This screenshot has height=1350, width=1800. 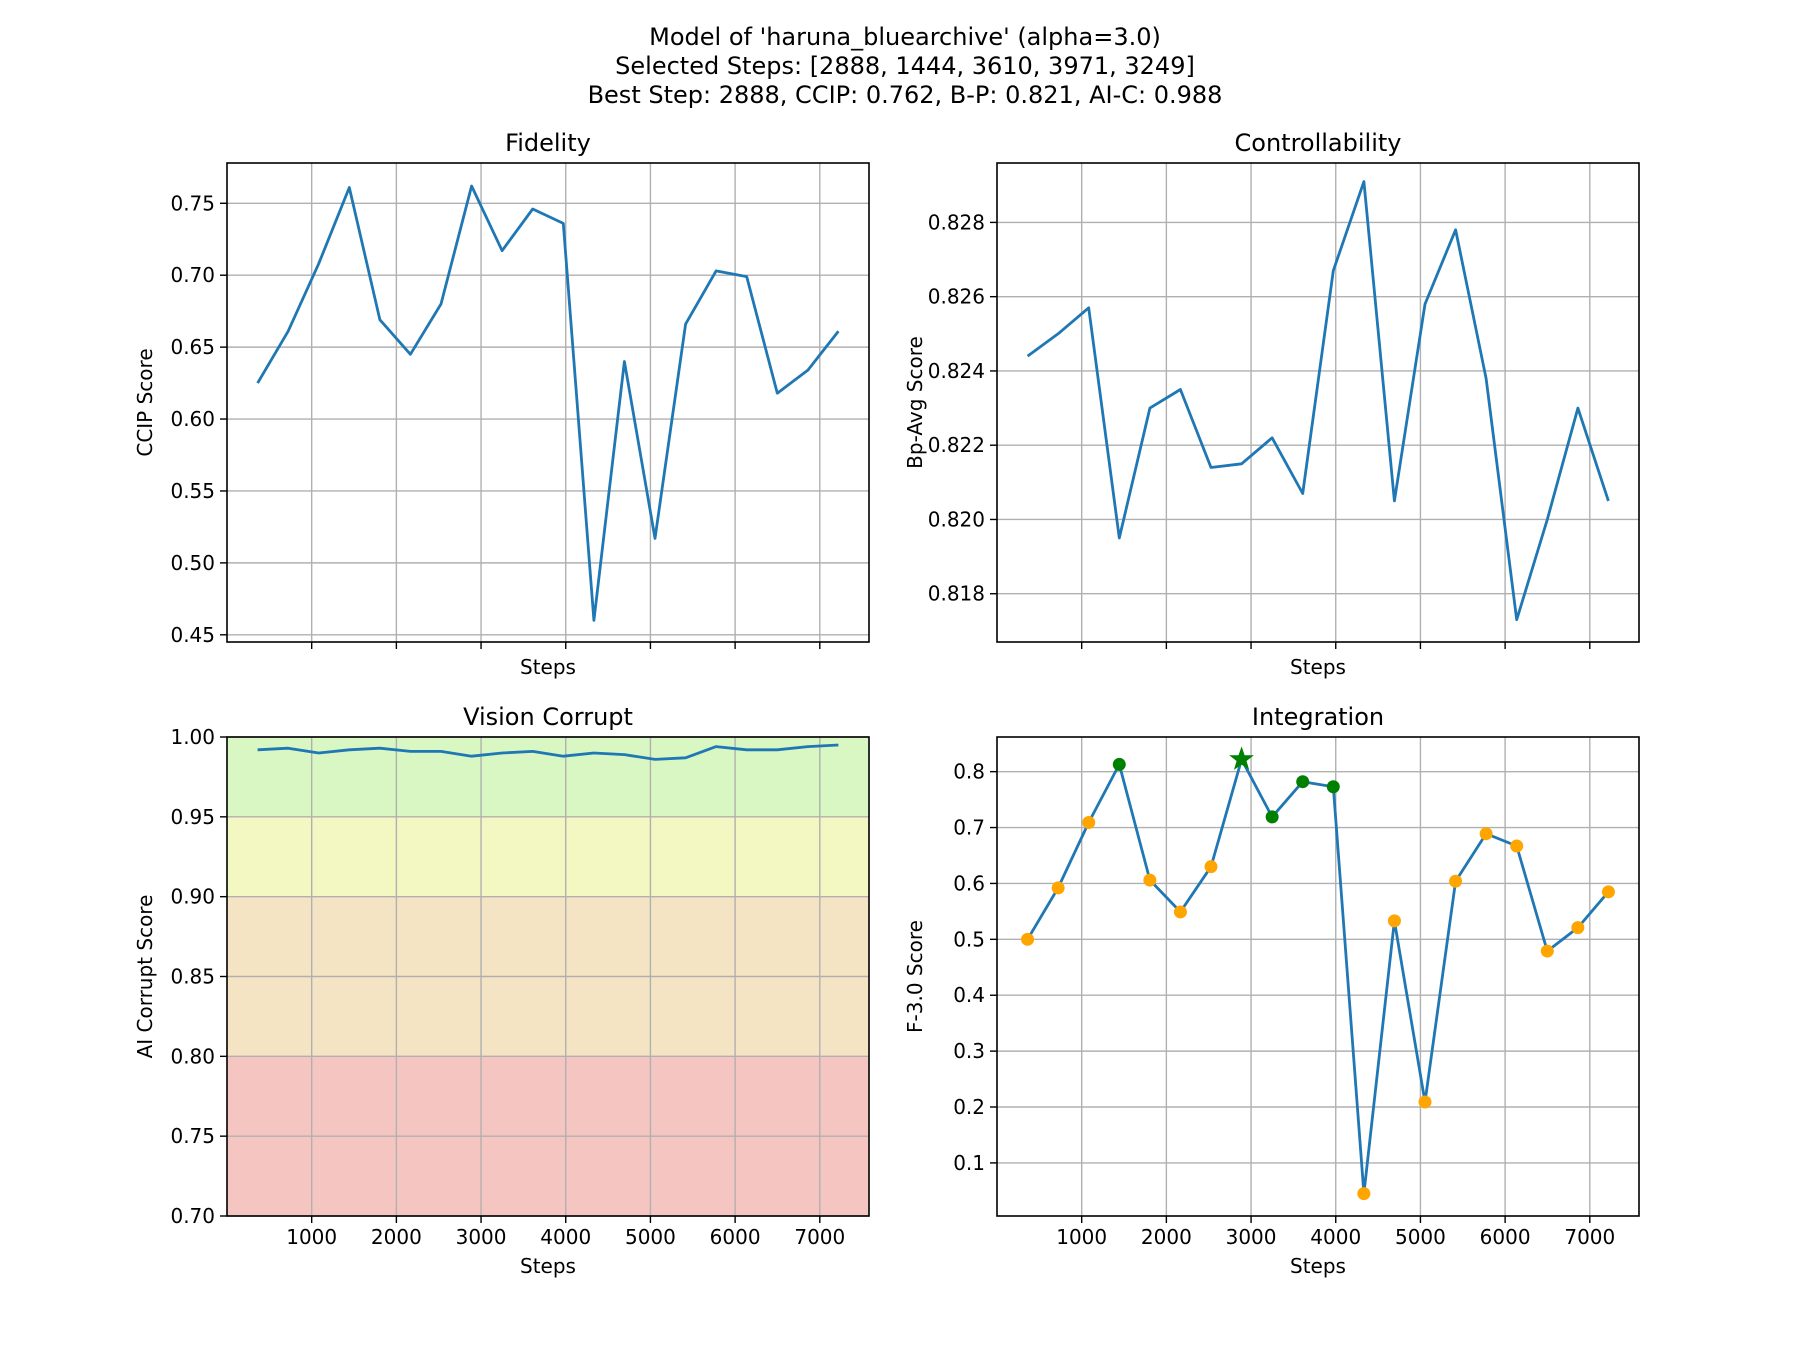 What do you see at coordinates (192, 347) in the screenshot?
I see `fidelity-ytick-label-4: 0.65` at bounding box center [192, 347].